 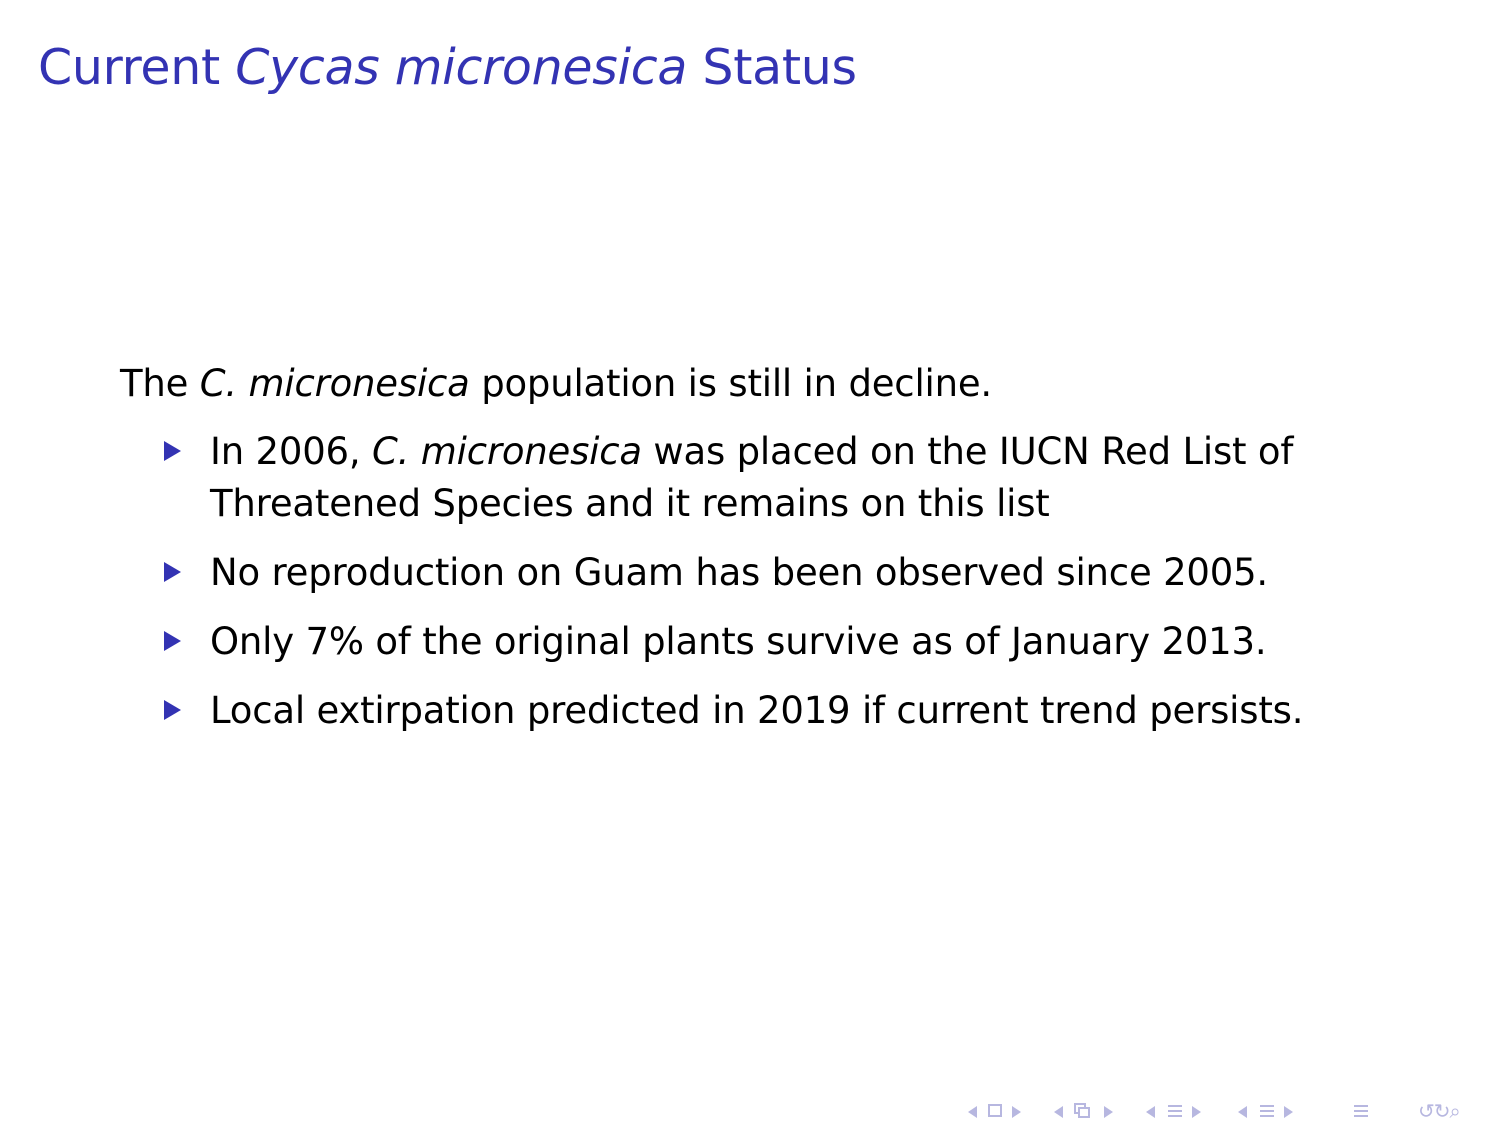 I want to click on beamer-navigation-bar: ↺↻⌕, so click(x=1227, y=1111).